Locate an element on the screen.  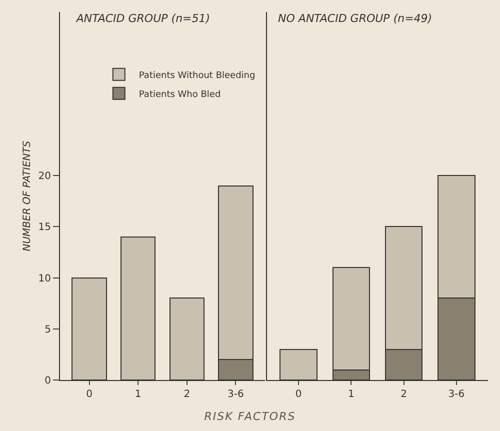
chart-title: ANTACID GROUP (n=51) is located at coordinates (142, 19).